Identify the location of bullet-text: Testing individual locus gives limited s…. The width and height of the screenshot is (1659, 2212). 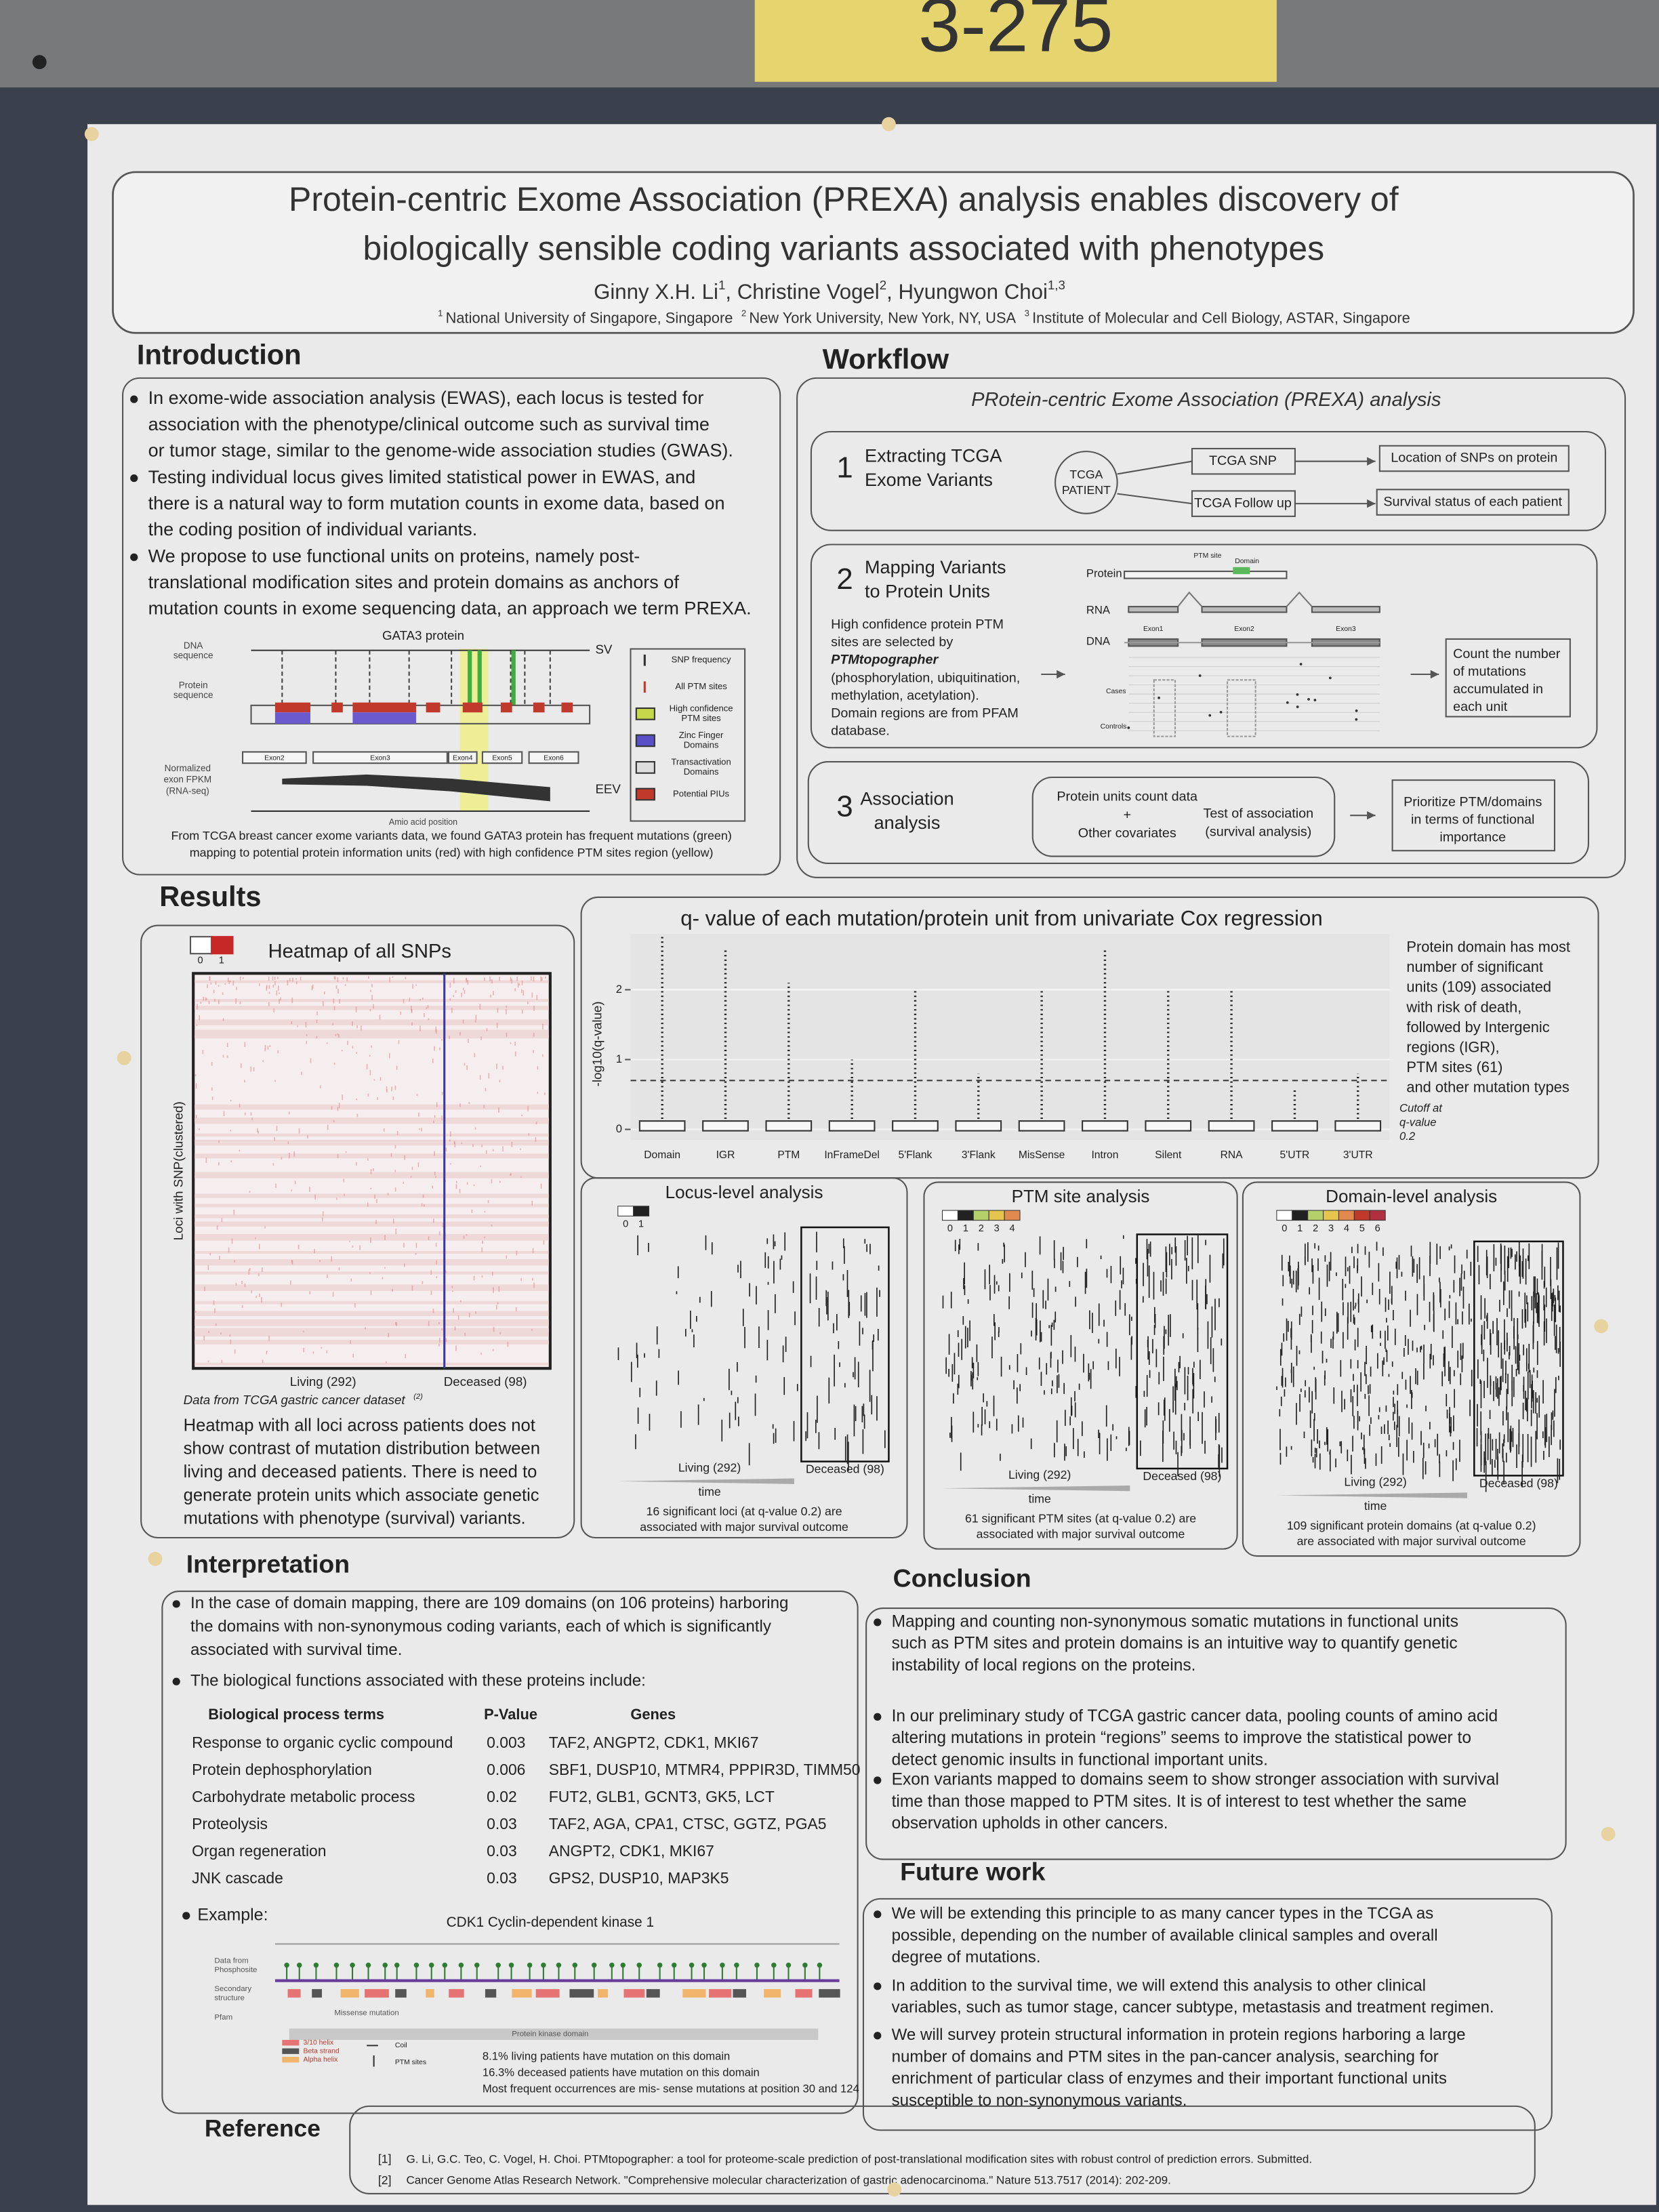
(422, 477).